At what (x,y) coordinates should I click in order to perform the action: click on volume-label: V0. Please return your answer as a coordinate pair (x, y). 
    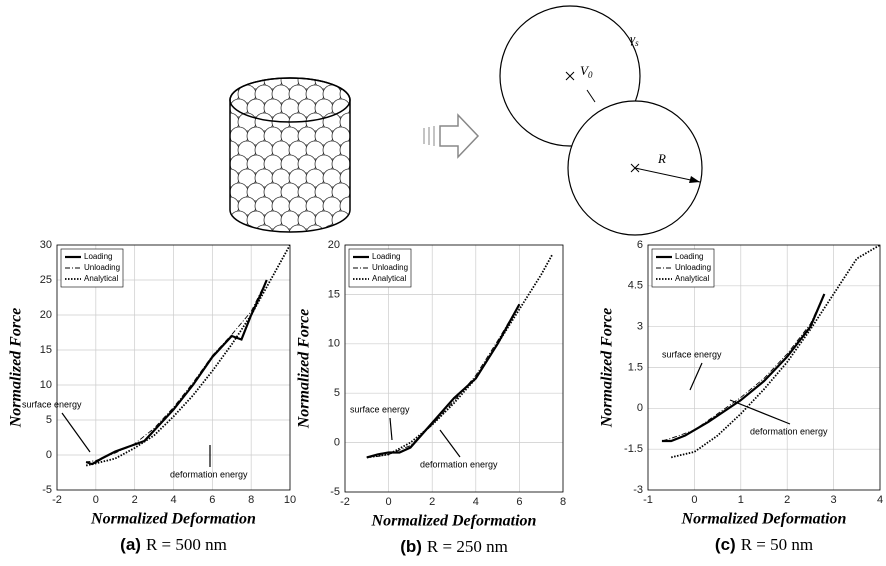
    Looking at the image, I should click on (586, 71).